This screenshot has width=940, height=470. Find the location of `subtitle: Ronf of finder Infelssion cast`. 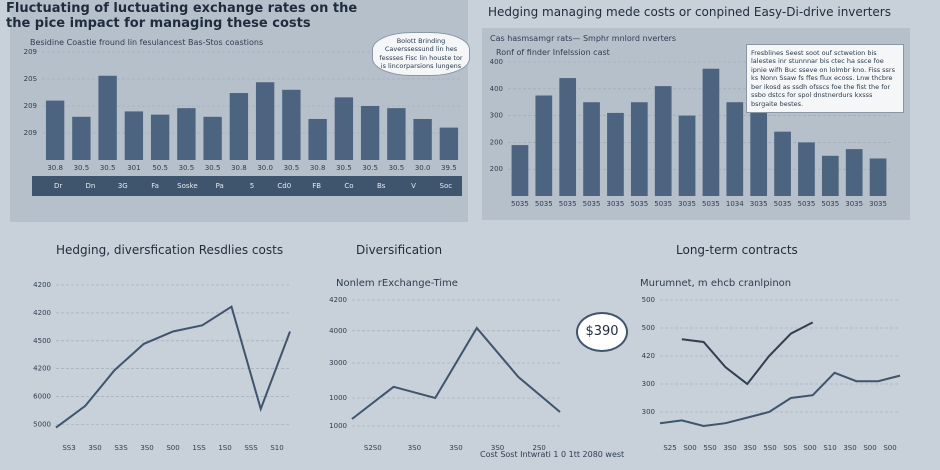

subtitle: Ronf of finder Infelssion cast is located at coordinates (553, 52).